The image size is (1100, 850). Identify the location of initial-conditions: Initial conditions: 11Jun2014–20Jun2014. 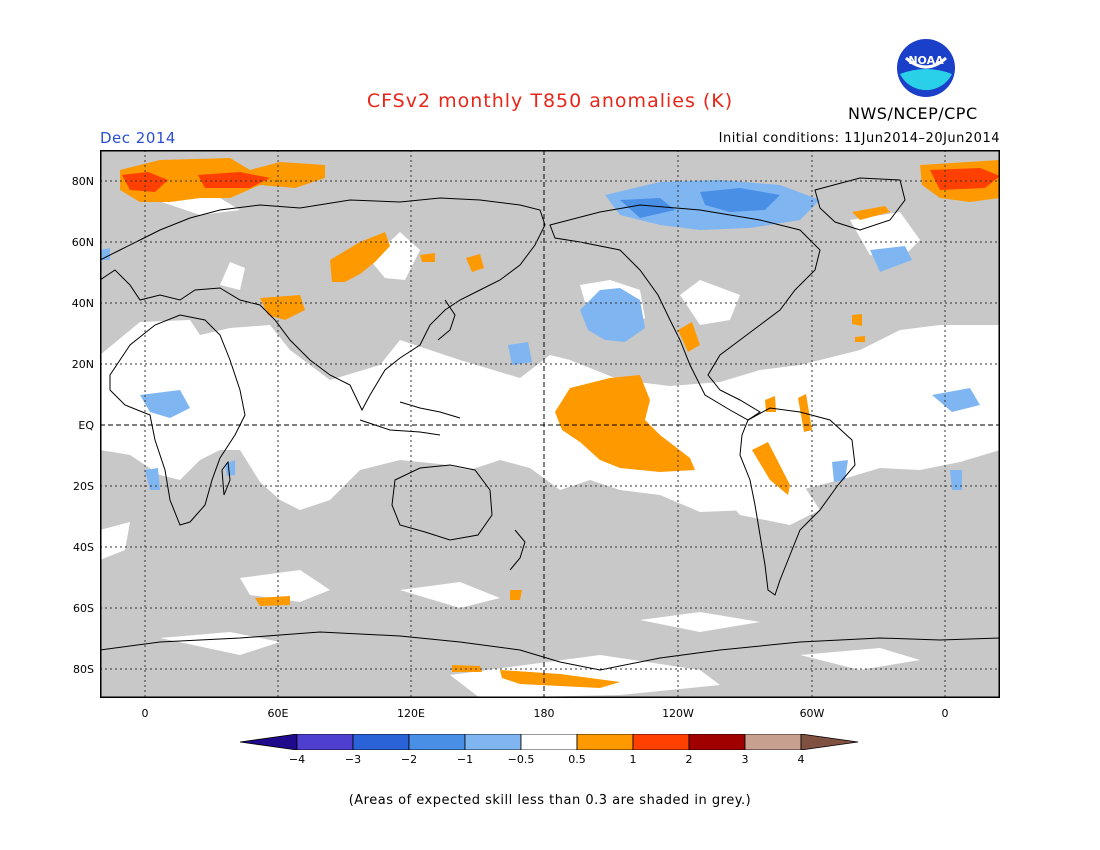
(859, 138).